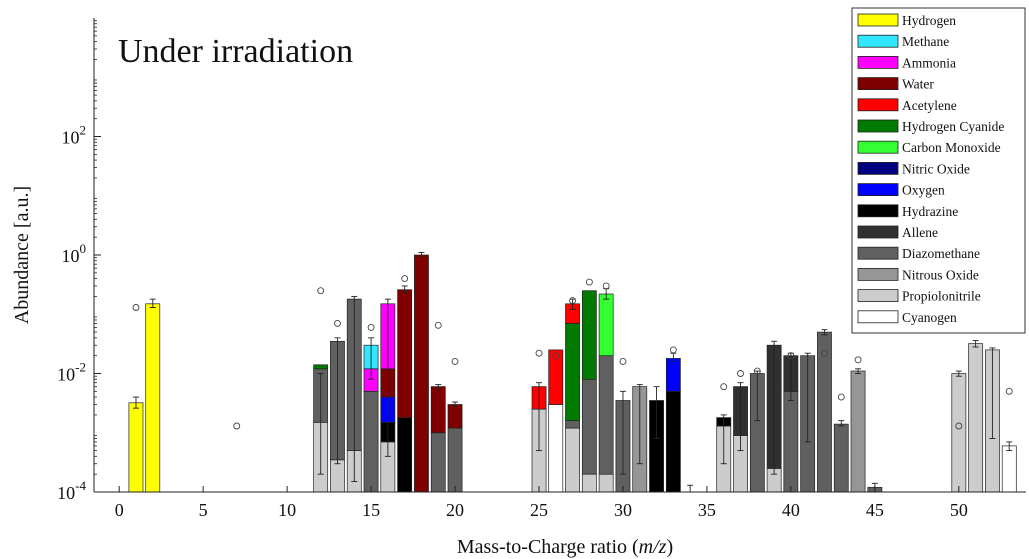 This screenshot has width=1029, height=559. I want to click on x-axis-title: Mass-to-Charge ratio (m/z), so click(565, 547).